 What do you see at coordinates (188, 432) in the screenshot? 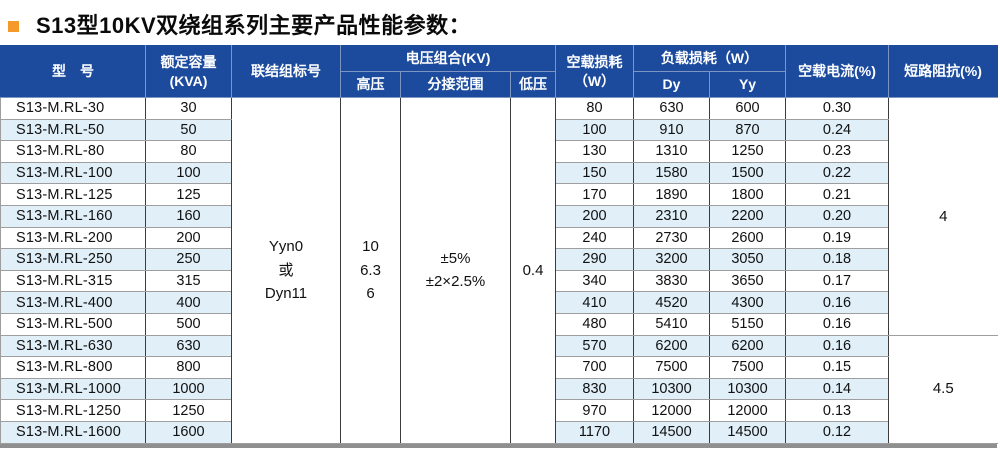
I see `kva-cell: 1600` at bounding box center [188, 432].